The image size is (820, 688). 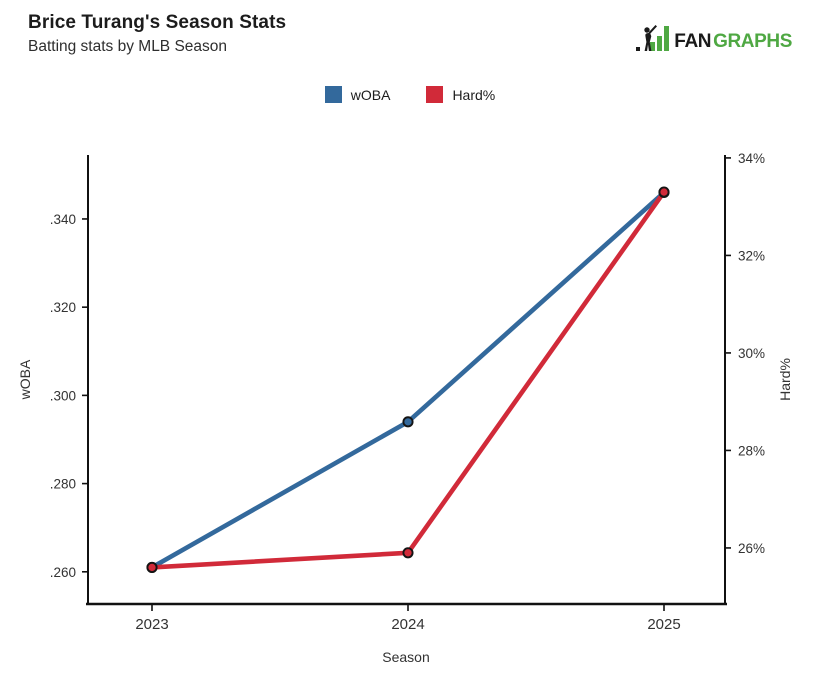 What do you see at coordinates (410, 94) in the screenshot?
I see `chart-legend: wOBA Hard%` at bounding box center [410, 94].